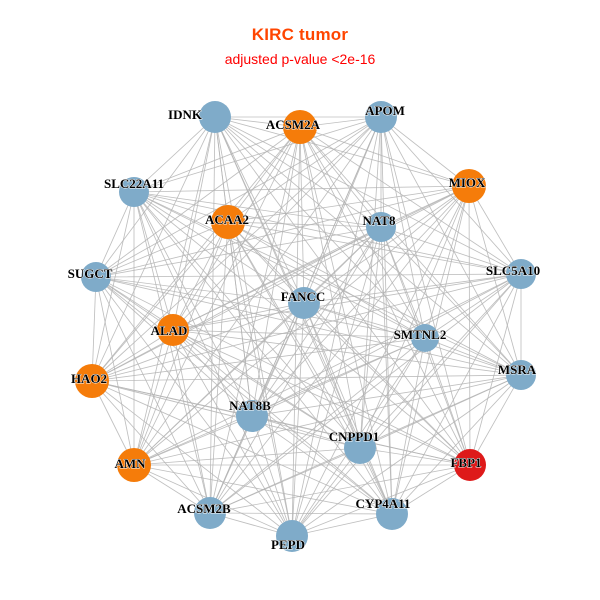 The height and width of the screenshot is (600, 600). I want to click on graph-node-fbp1, so click(470, 465).